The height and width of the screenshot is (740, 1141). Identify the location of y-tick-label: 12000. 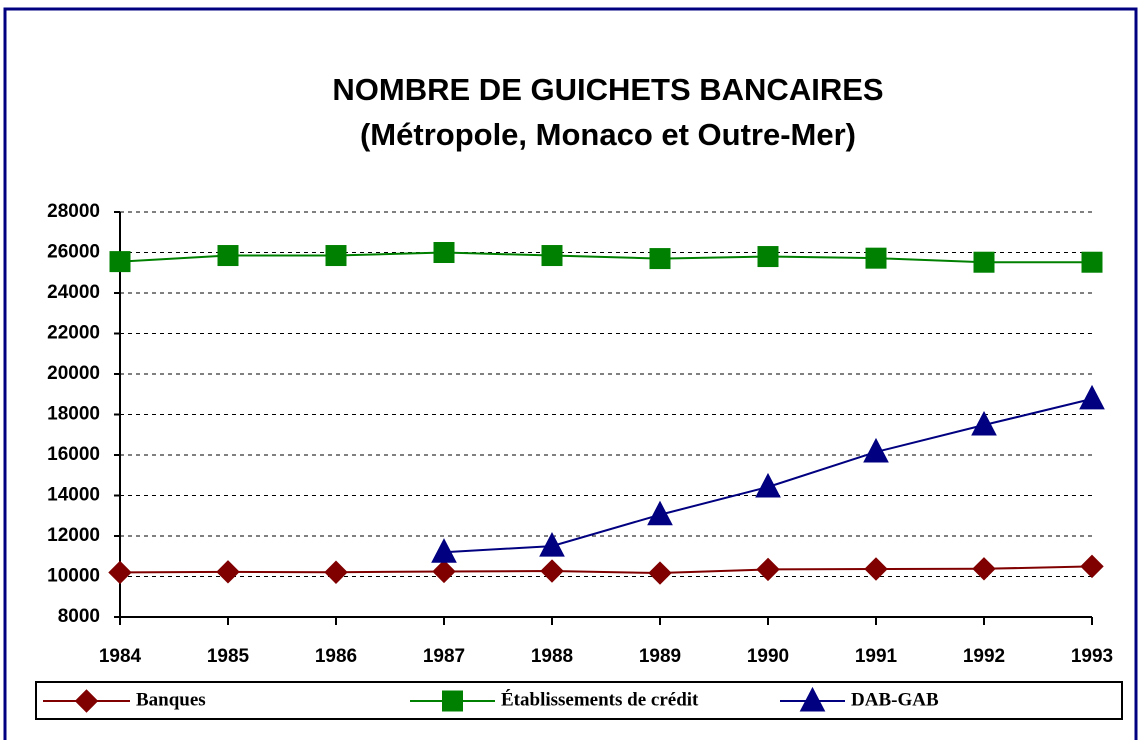
(73, 535).